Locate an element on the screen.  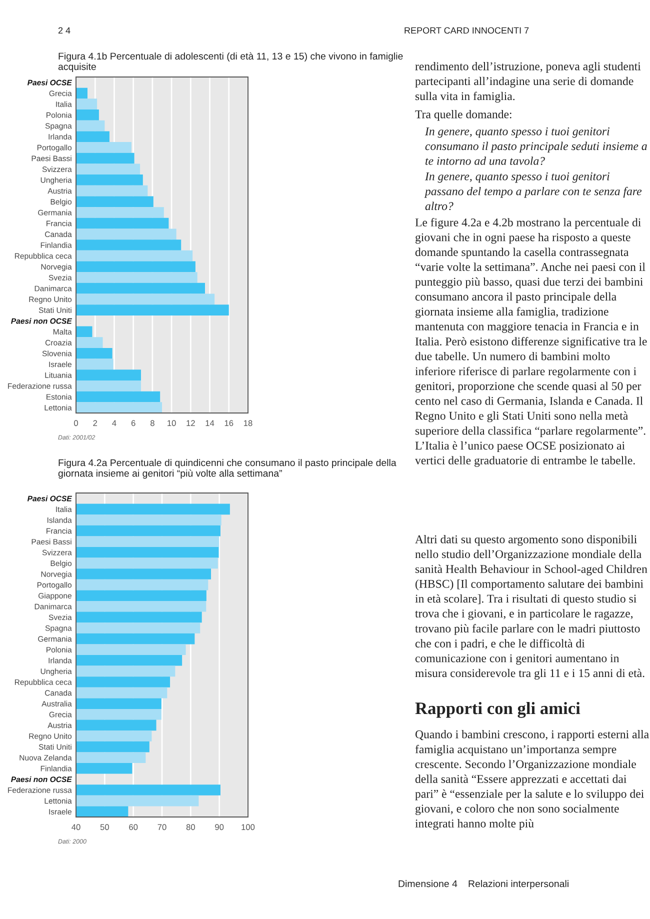
chart-title: Figura 4.1b Percentuale di adolescenti (di età 11, 13 e 15) che vivono in famiglie acquisite is located at coordinates (230, 62).